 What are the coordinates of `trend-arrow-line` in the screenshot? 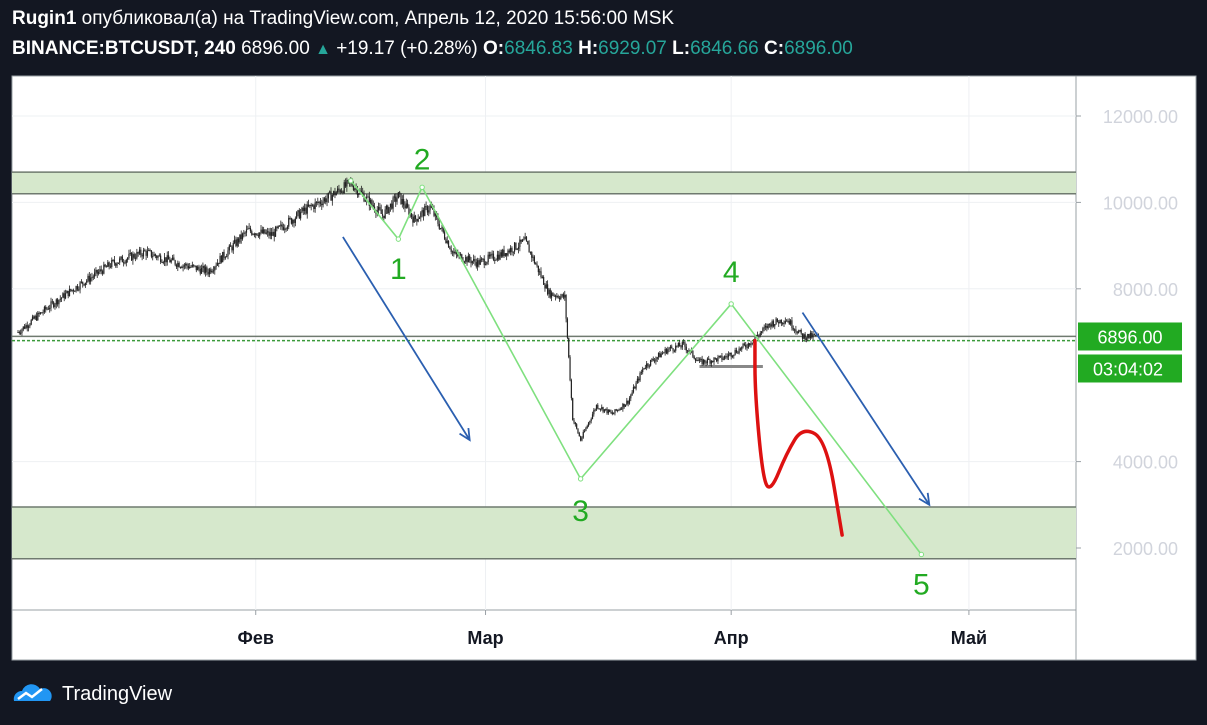 It's located at (406, 338).